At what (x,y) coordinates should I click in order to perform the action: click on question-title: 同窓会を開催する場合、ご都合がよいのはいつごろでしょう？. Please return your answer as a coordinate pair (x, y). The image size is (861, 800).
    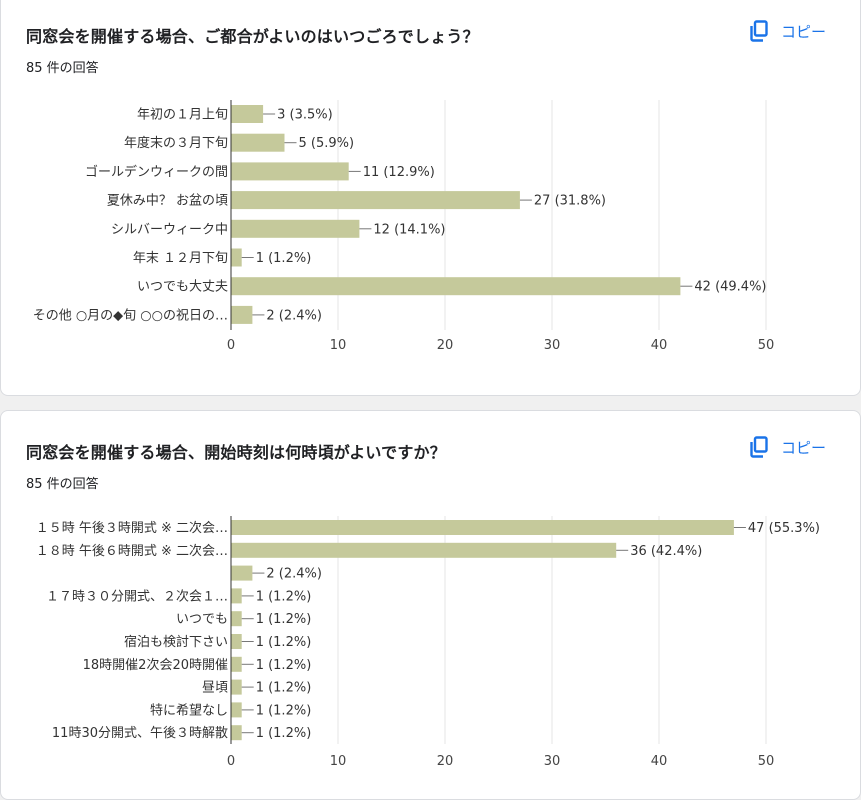
    Looking at the image, I should click on (252, 36).